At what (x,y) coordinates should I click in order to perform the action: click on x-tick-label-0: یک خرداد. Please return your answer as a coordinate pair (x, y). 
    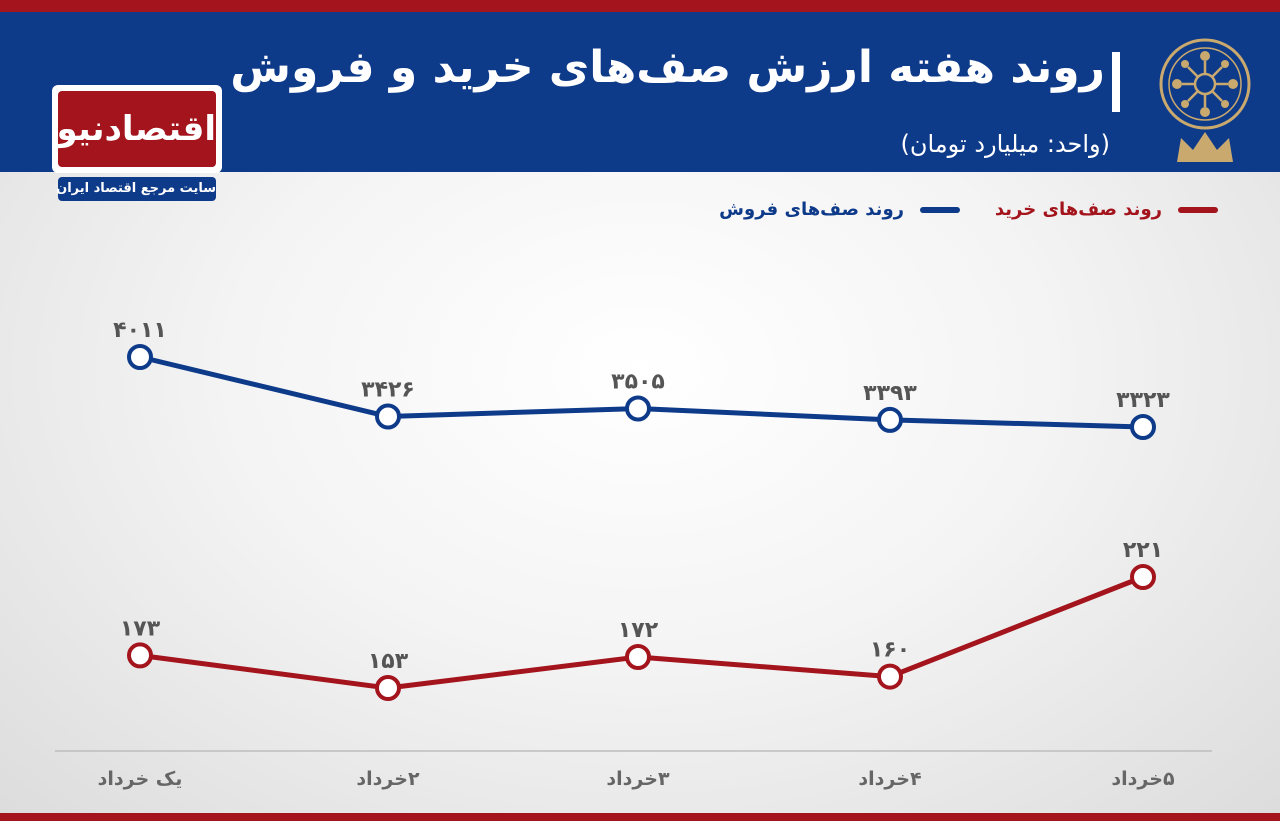
    Looking at the image, I should click on (140, 779).